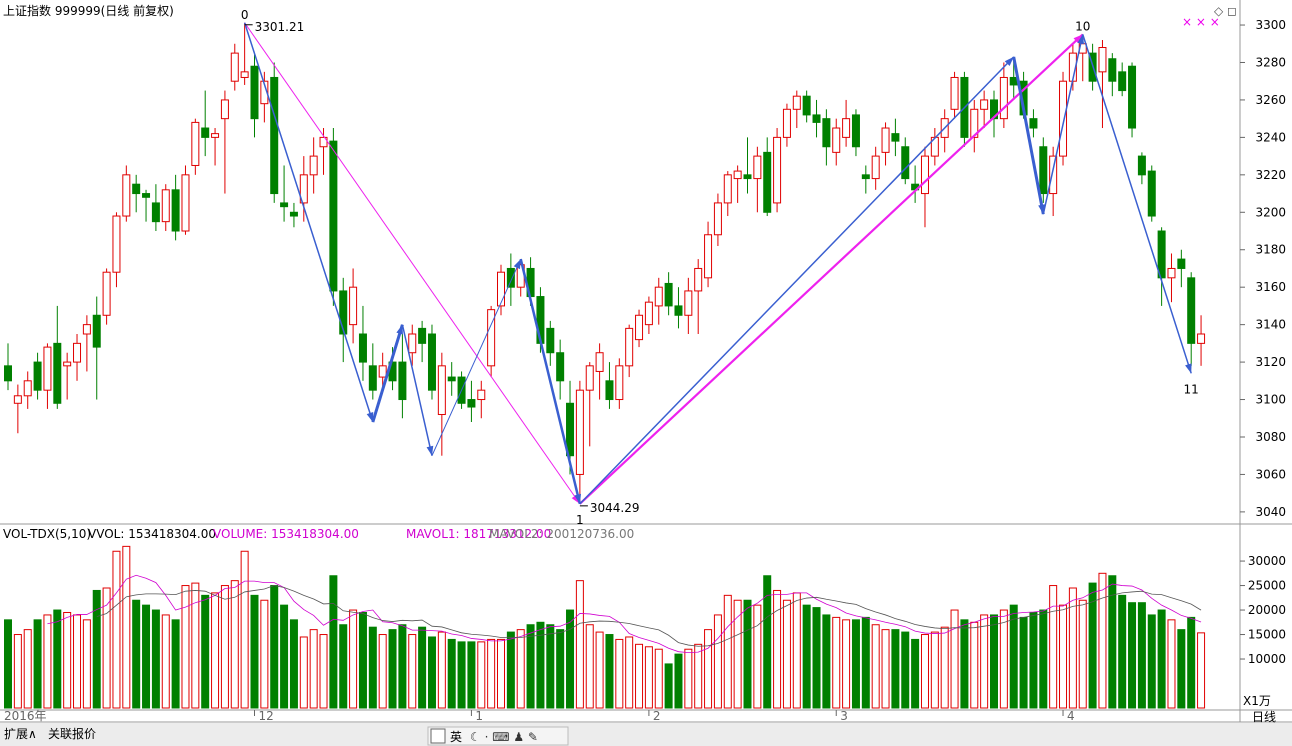 The image size is (1292, 746). What do you see at coordinates (20, 734) in the screenshot?
I see `tab: 扩展∧` at bounding box center [20, 734].